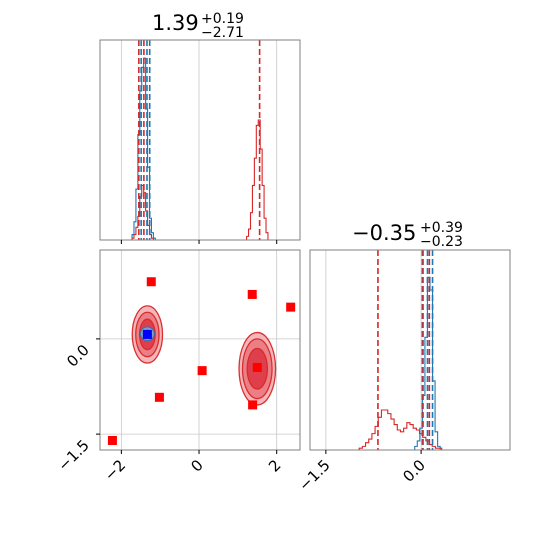 The image size is (550, 550). What do you see at coordinates (384, 233) in the screenshot?
I see `title-param1-value: −0.35` at bounding box center [384, 233].